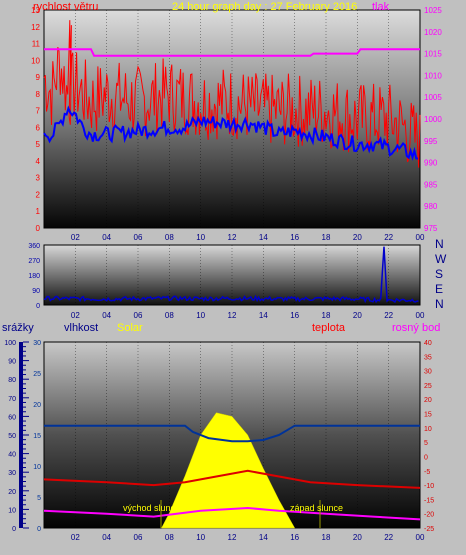  Describe the element at coordinates (439, 289) in the screenshot. I see `direction-e: E` at that location.